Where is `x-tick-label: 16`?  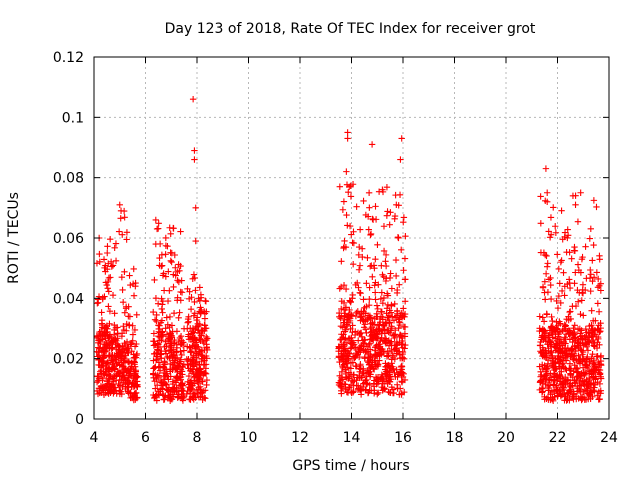 x-tick-label: 16 is located at coordinates (403, 438).